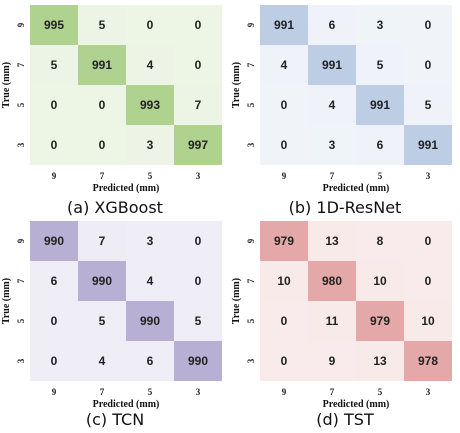 The width and height of the screenshot is (460, 433). What do you see at coordinates (115, 207) in the screenshot?
I see `panel-caption: (a) XGBoost` at bounding box center [115, 207].